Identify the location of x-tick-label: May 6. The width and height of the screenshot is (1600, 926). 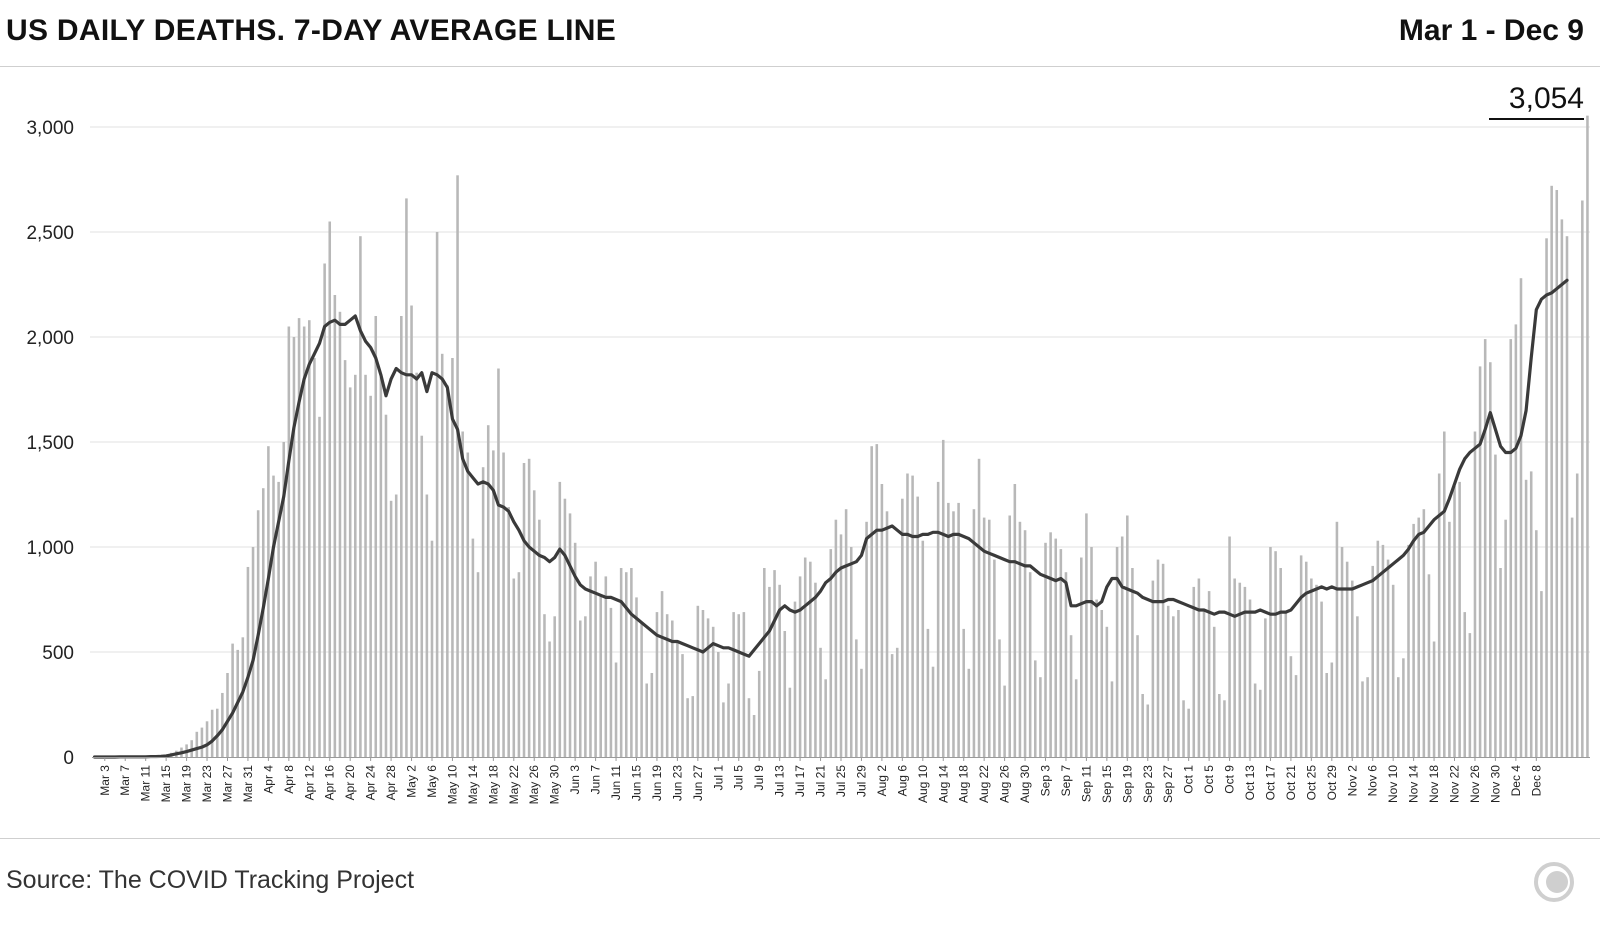
(432, 781).